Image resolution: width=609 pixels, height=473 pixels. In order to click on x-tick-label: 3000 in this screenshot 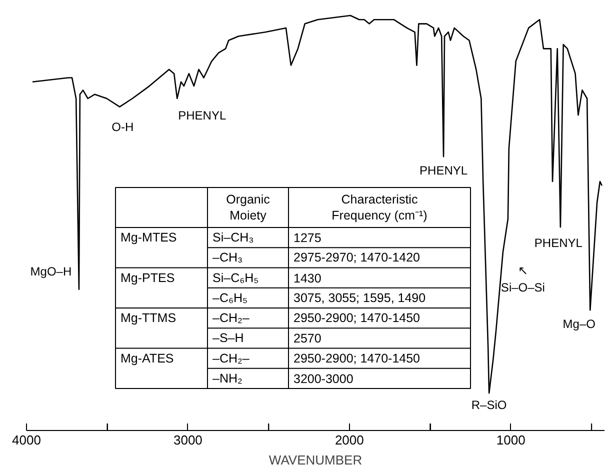, I will do `click(187, 440)`.